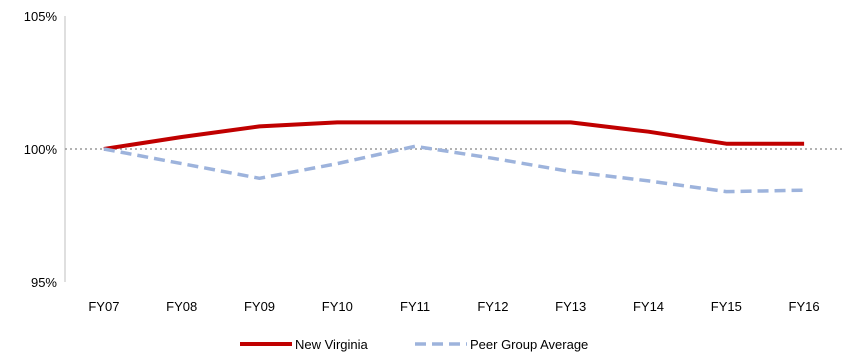 The height and width of the screenshot is (355, 845). What do you see at coordinates (103, 306) in the screenshot?
I see `x-tick-label: FY07` at bounding box center [103, 306].